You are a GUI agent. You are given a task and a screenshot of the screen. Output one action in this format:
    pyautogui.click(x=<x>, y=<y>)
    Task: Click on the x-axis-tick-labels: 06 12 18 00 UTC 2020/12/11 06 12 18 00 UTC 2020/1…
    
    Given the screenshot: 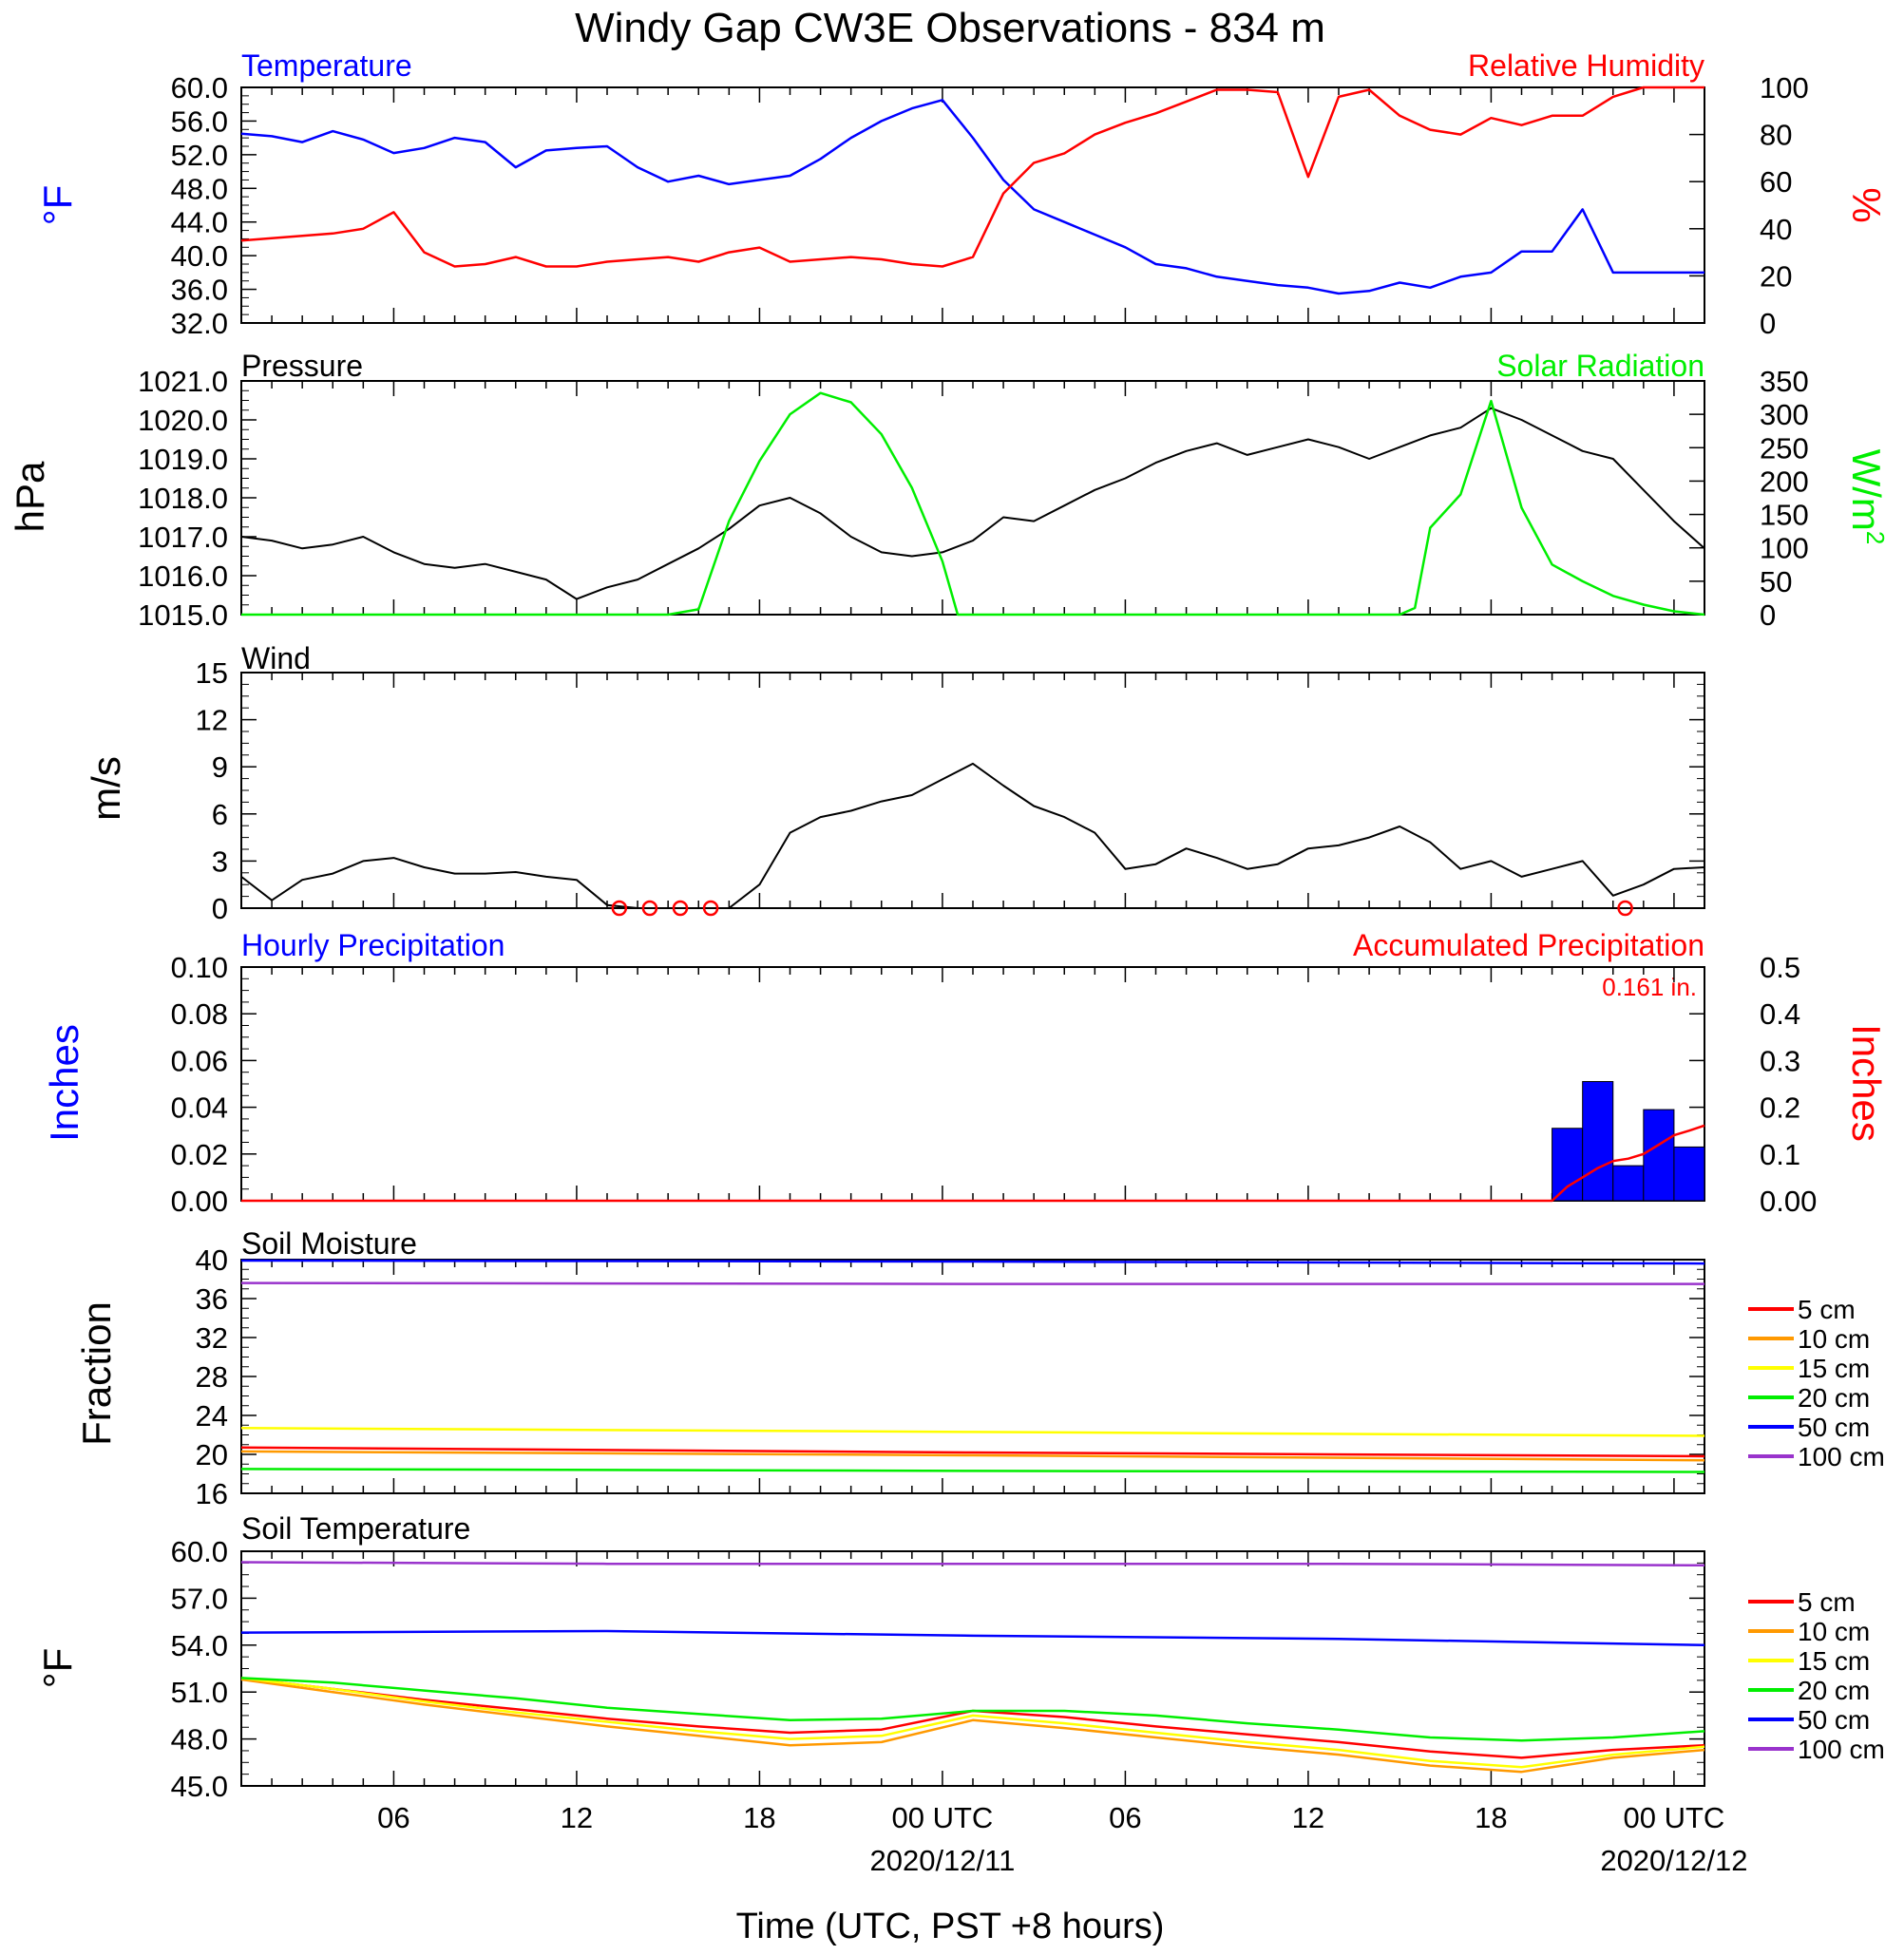 What is the action you would take?
    pyautogui.click(x=1062, y=1839)
    